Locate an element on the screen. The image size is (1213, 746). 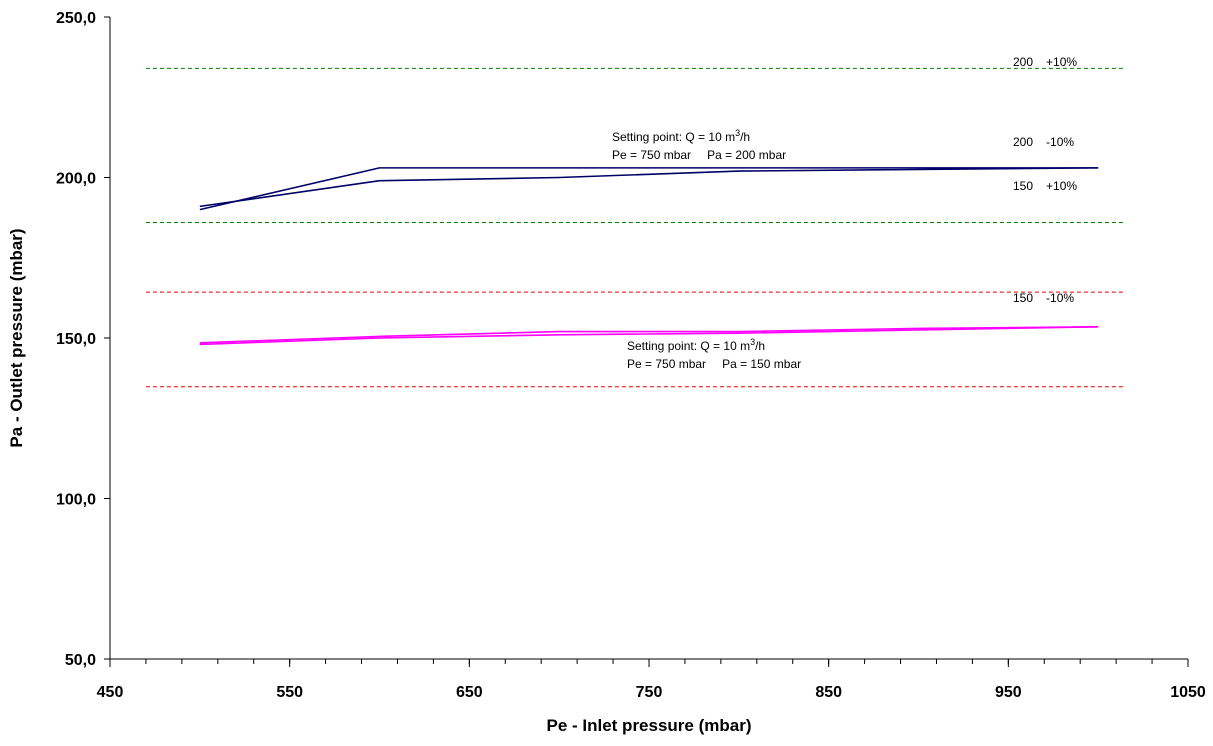
y-tick-label: 50,0 is located at coordinates (80, 660).